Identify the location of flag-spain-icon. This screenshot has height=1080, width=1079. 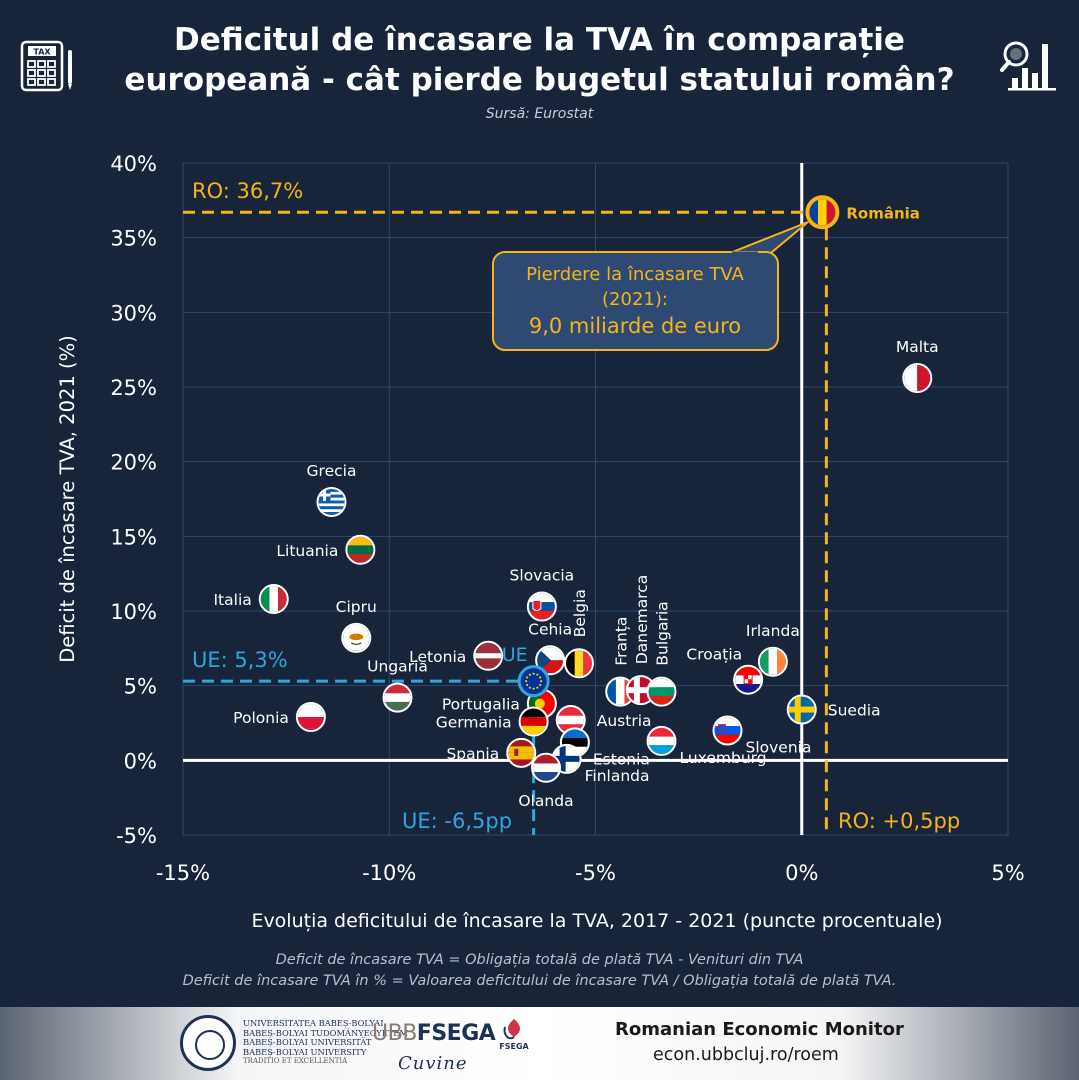
(521, 752).